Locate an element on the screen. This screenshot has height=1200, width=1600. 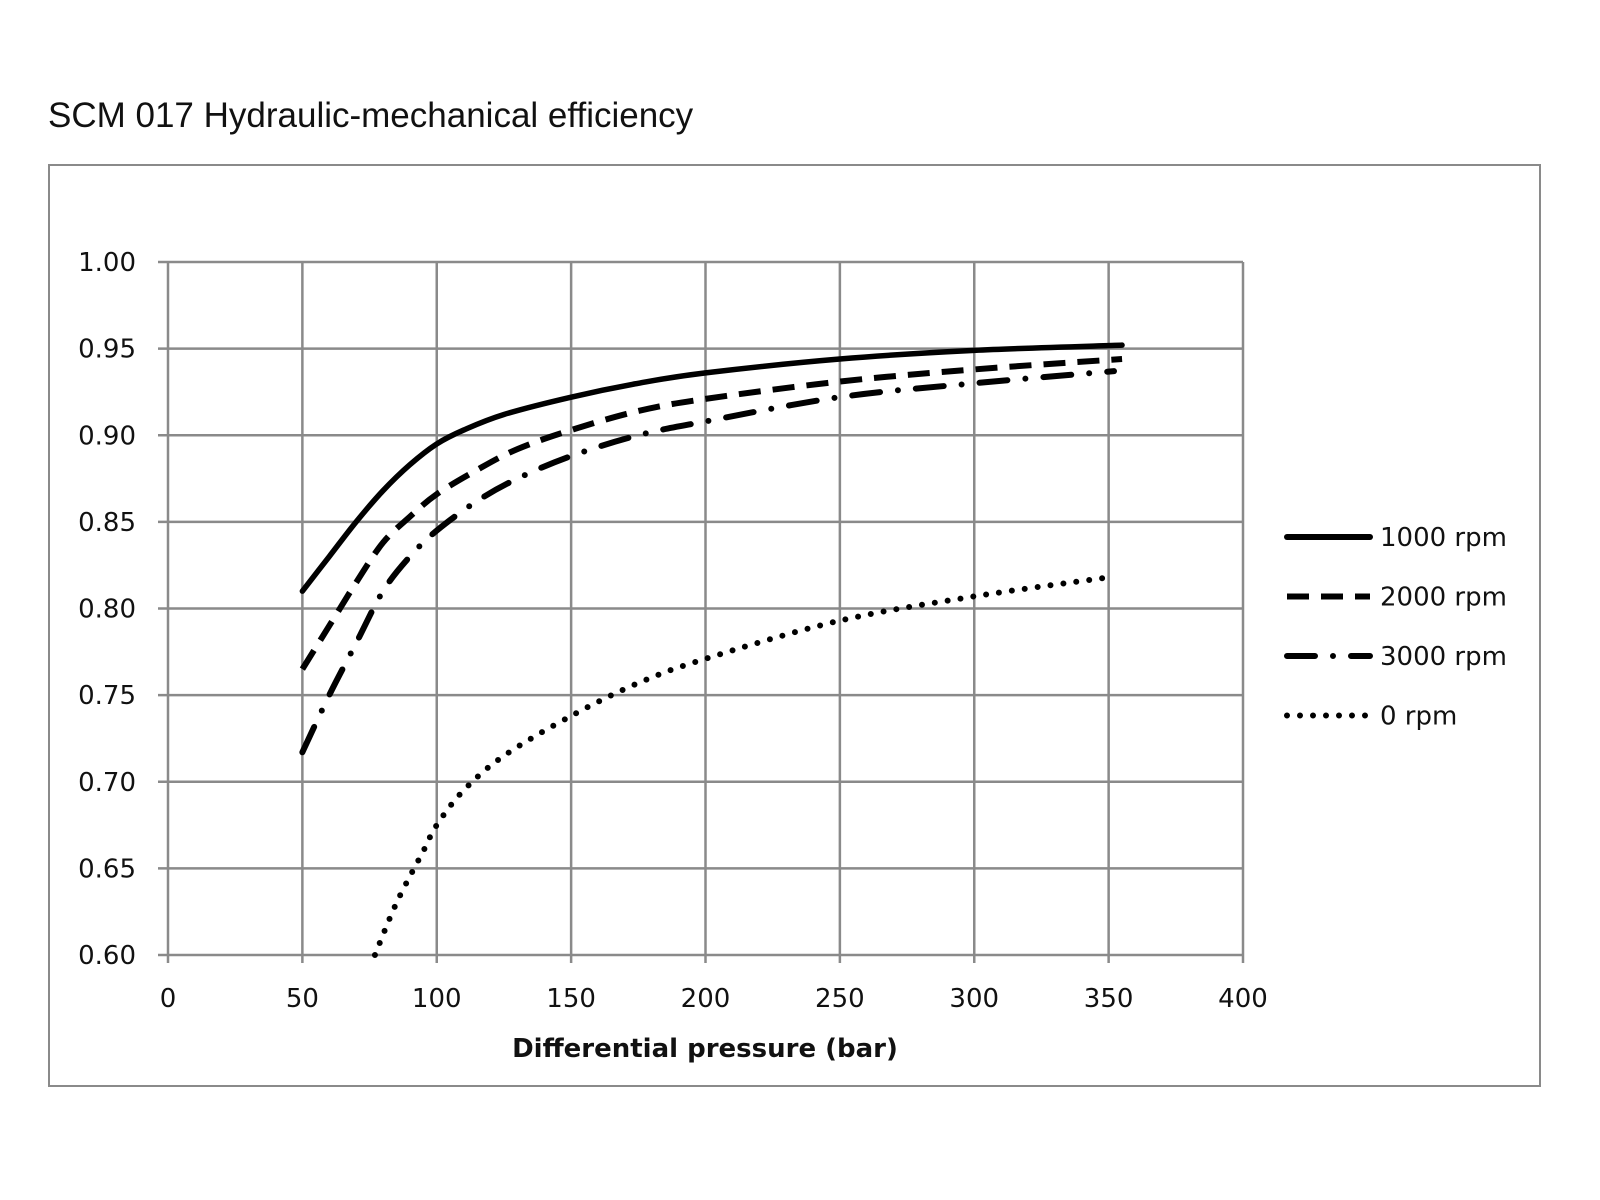
y-tick-label: 0.90 is located at coordinates (107, 436).